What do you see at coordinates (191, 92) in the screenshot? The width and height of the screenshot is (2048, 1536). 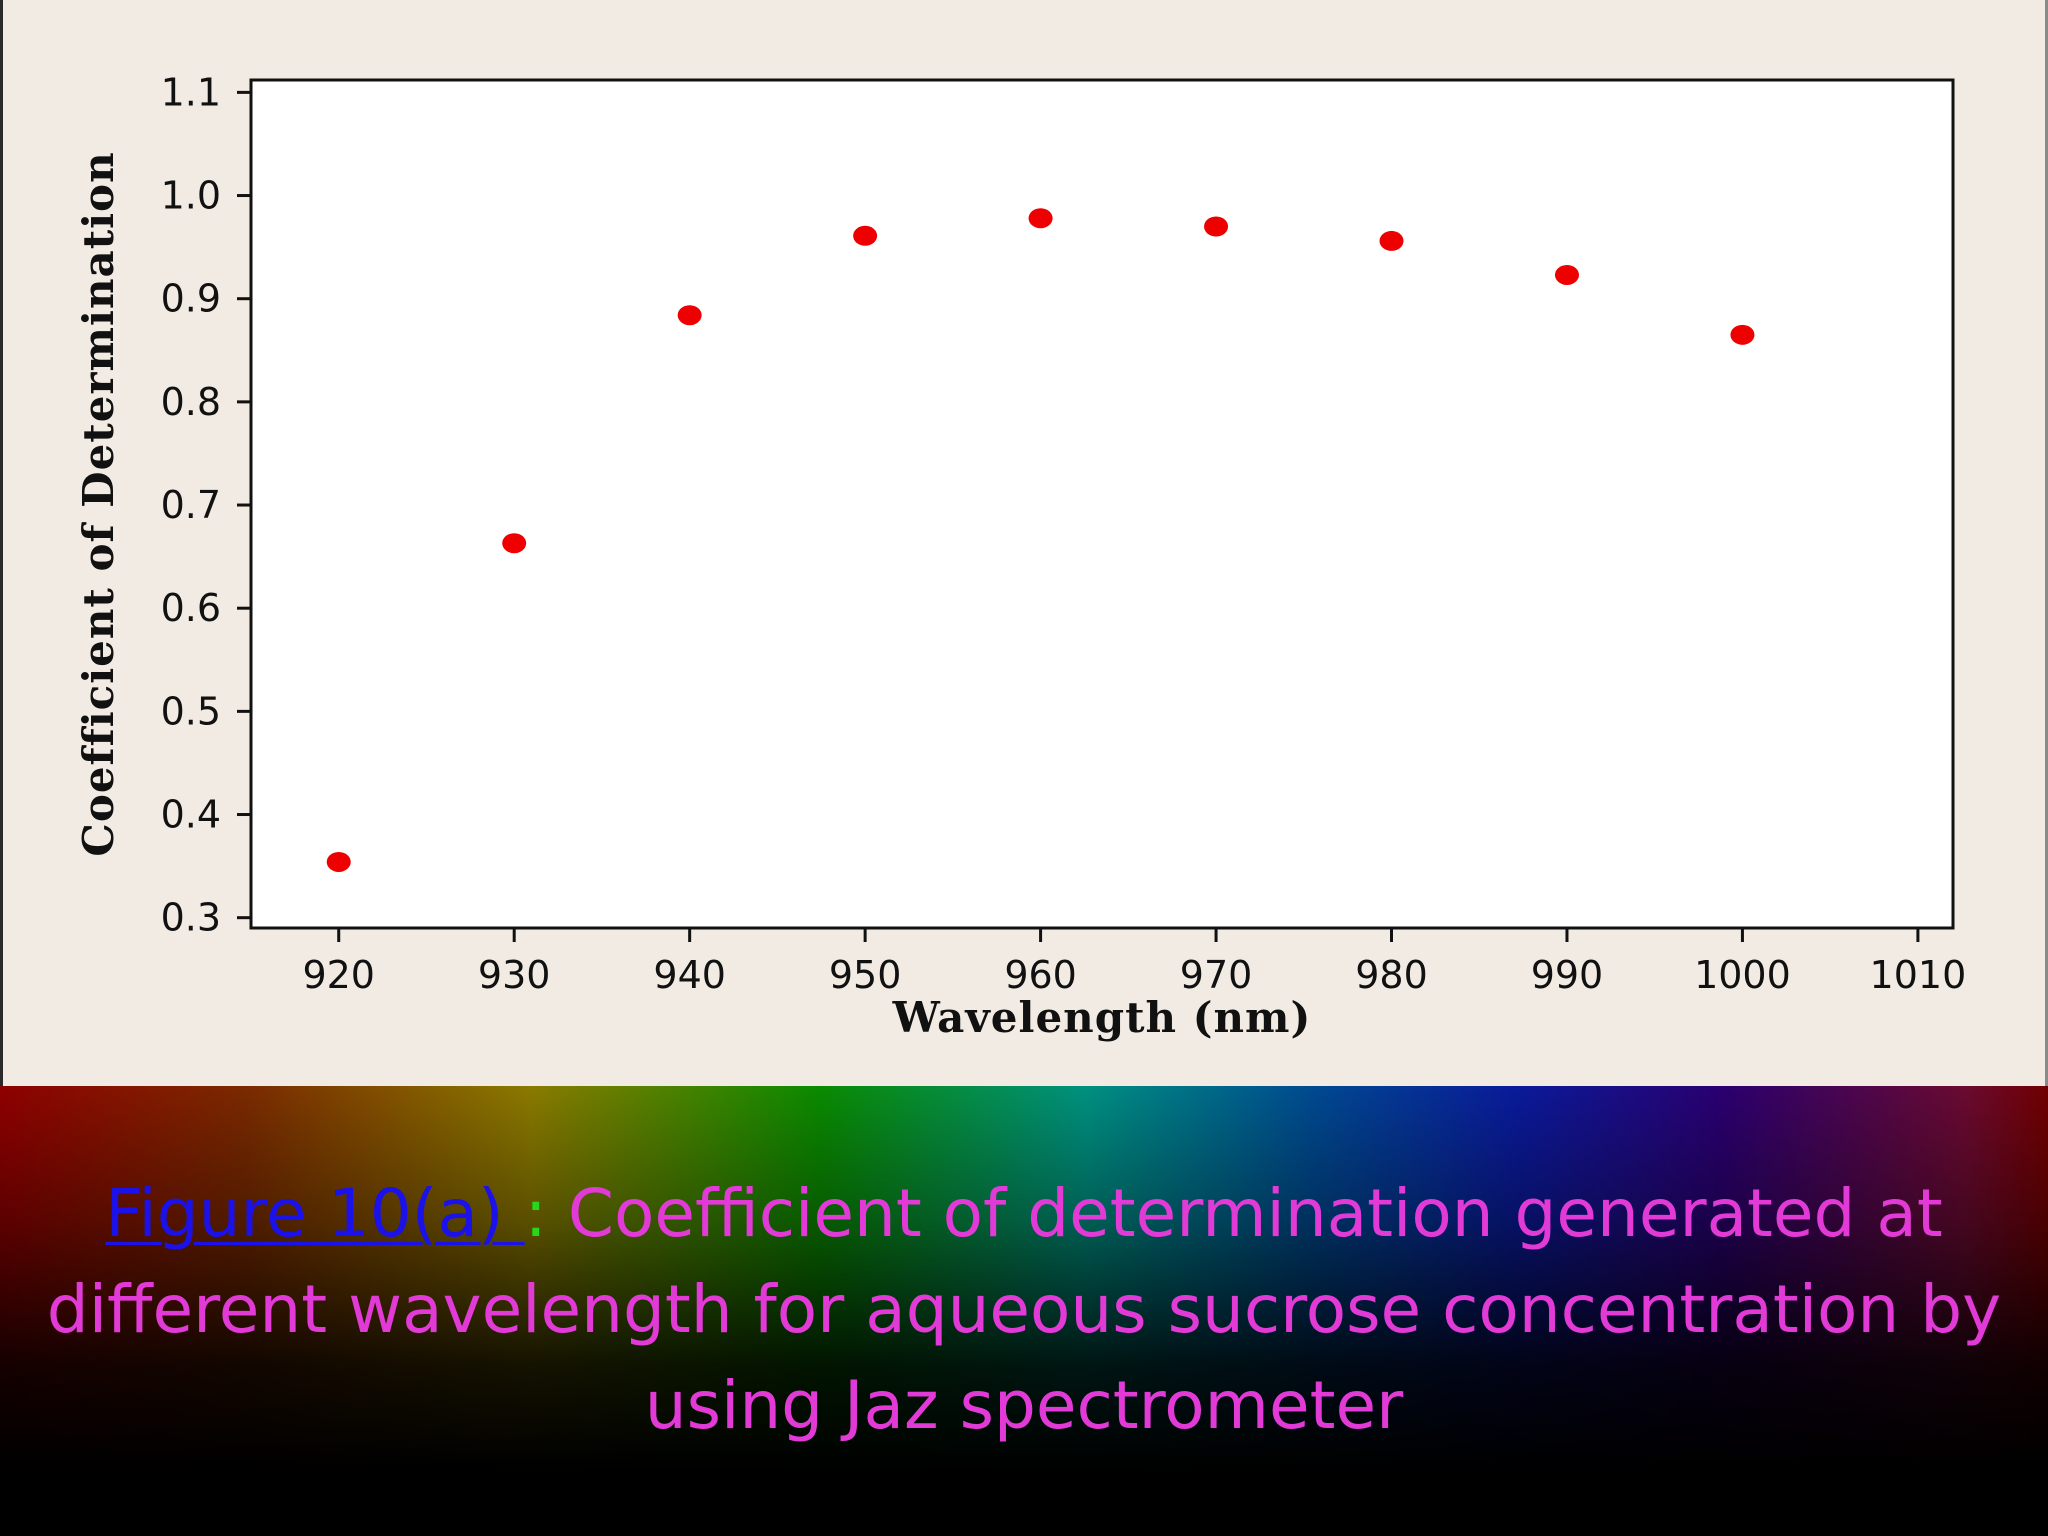 I see `y-tick-label: 1.1` at bounding box center [191, 92].